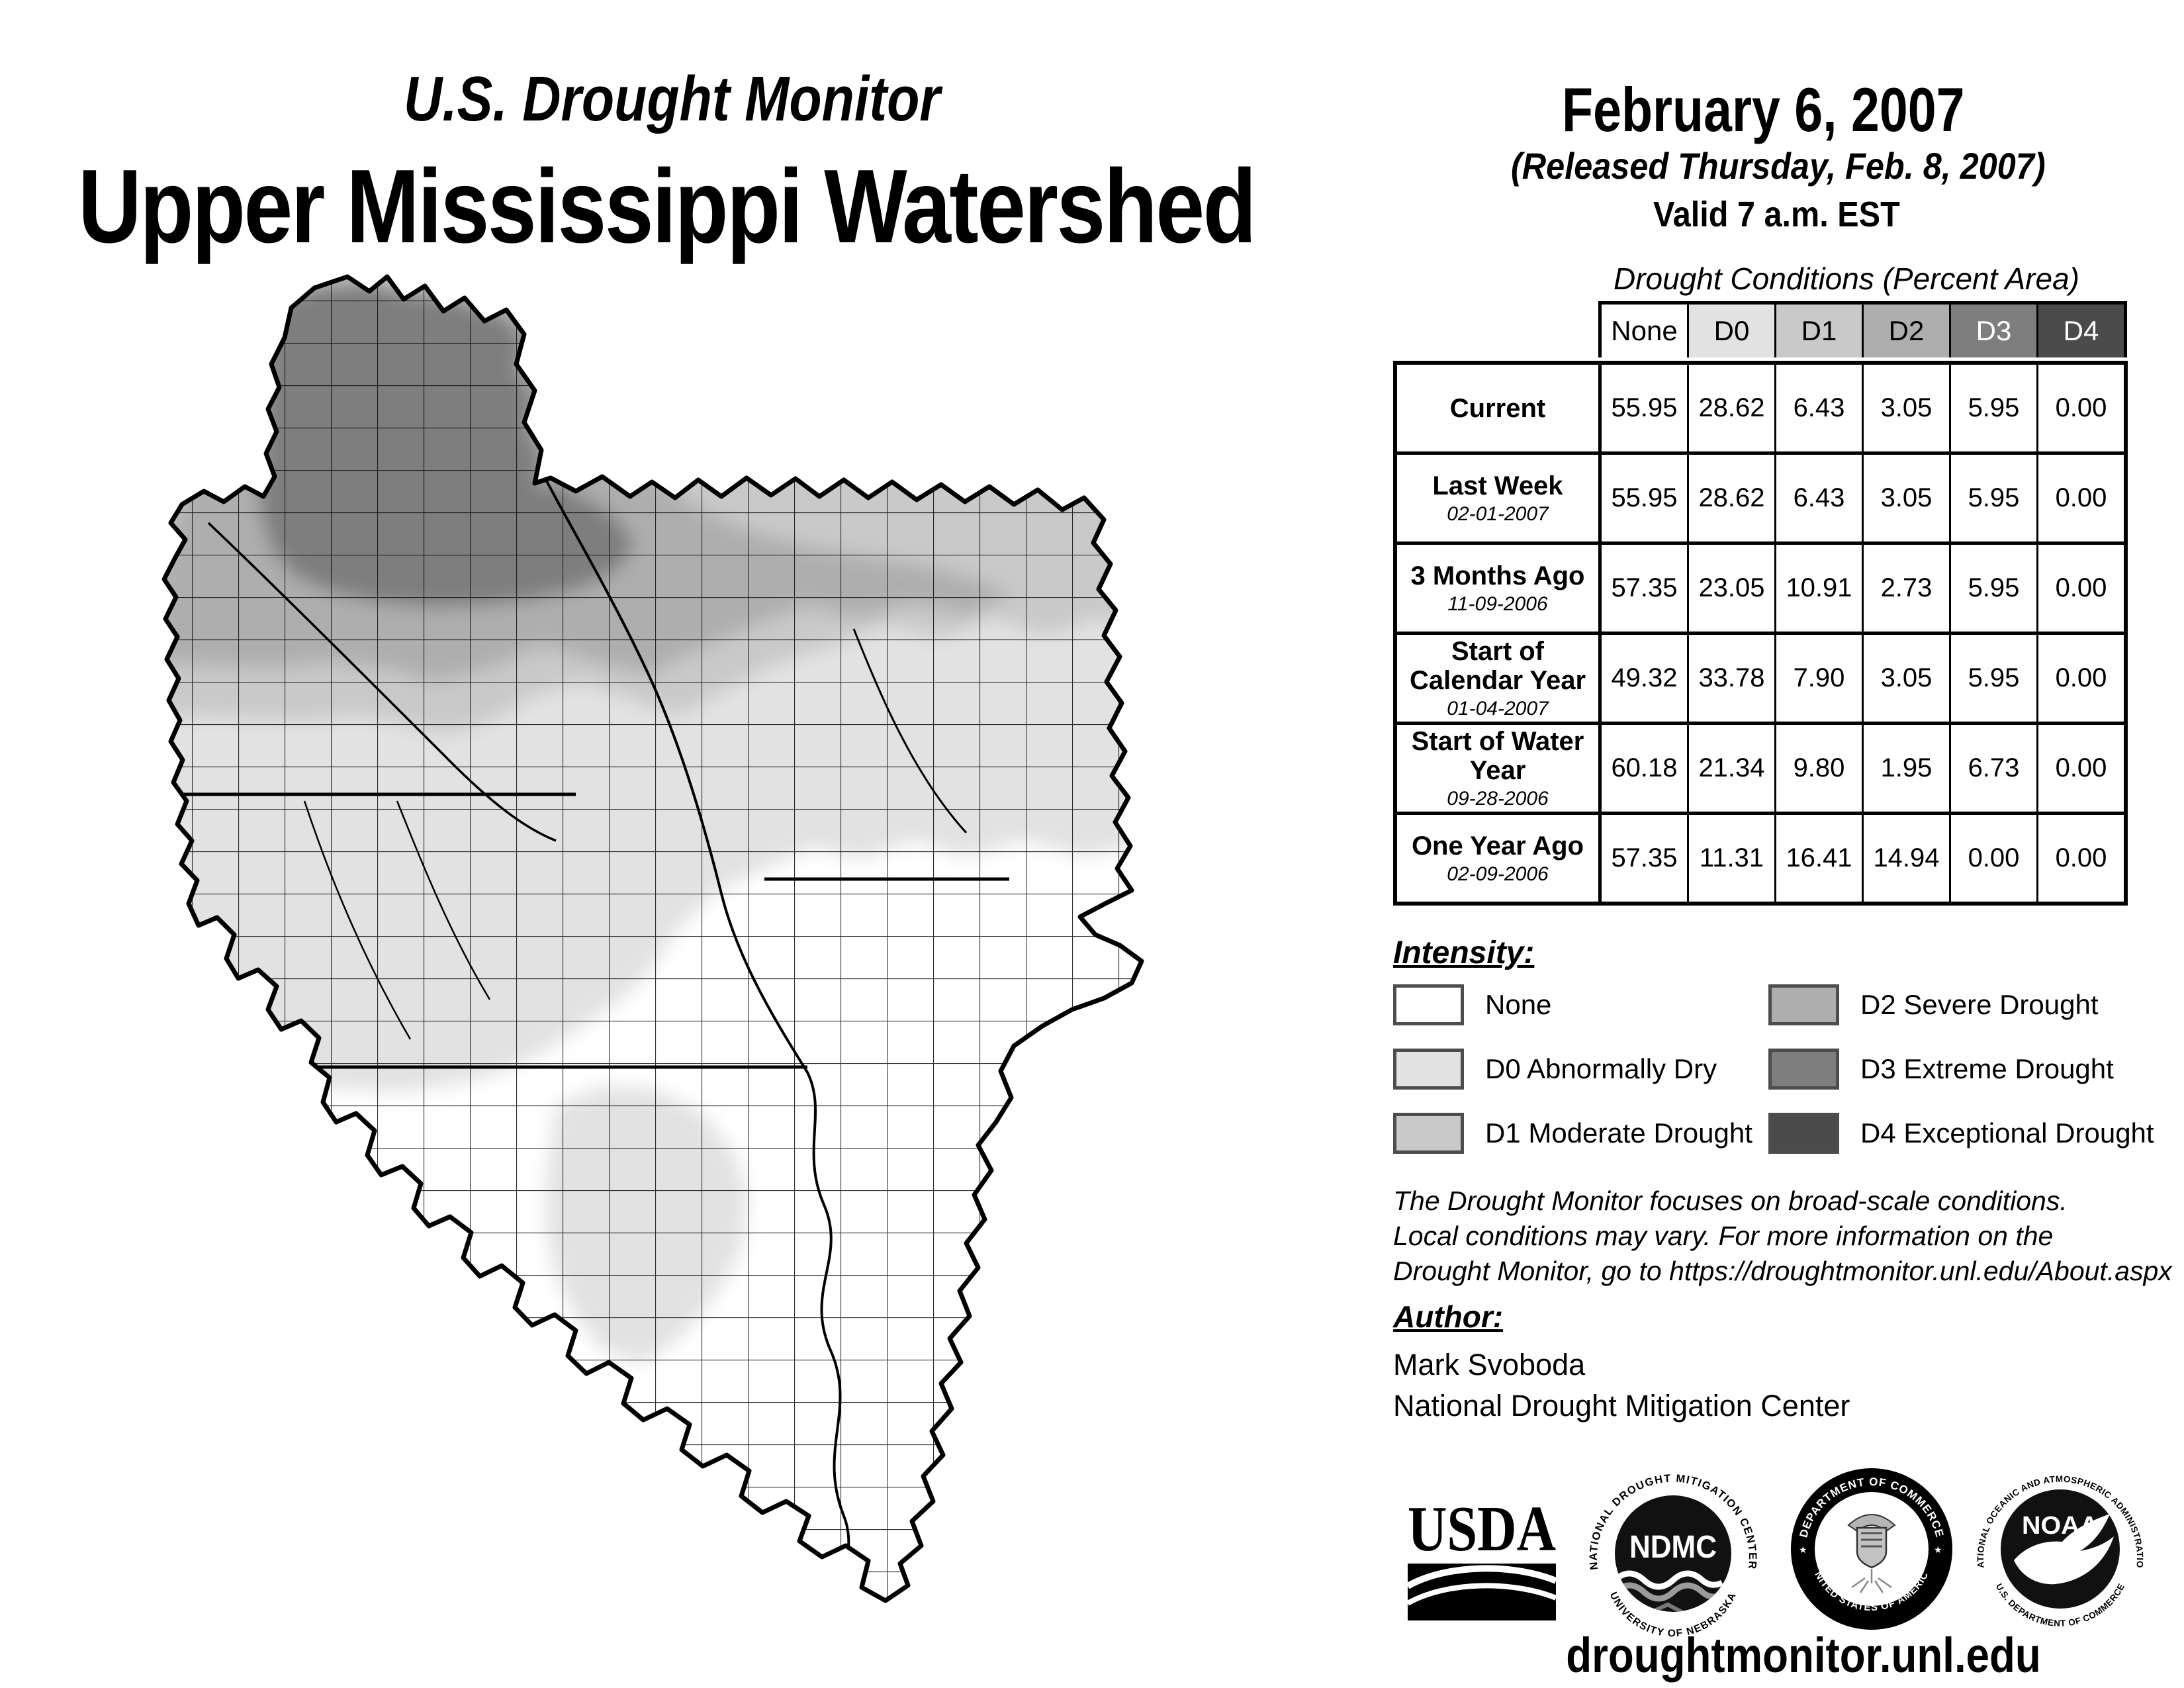 The width and height of the screenshot is (2184, 1688). What do you see at coordinates (1803, 1004) in the screenshot?
I see `legend-swatch-d2` at bounding box center [1803, 1004].